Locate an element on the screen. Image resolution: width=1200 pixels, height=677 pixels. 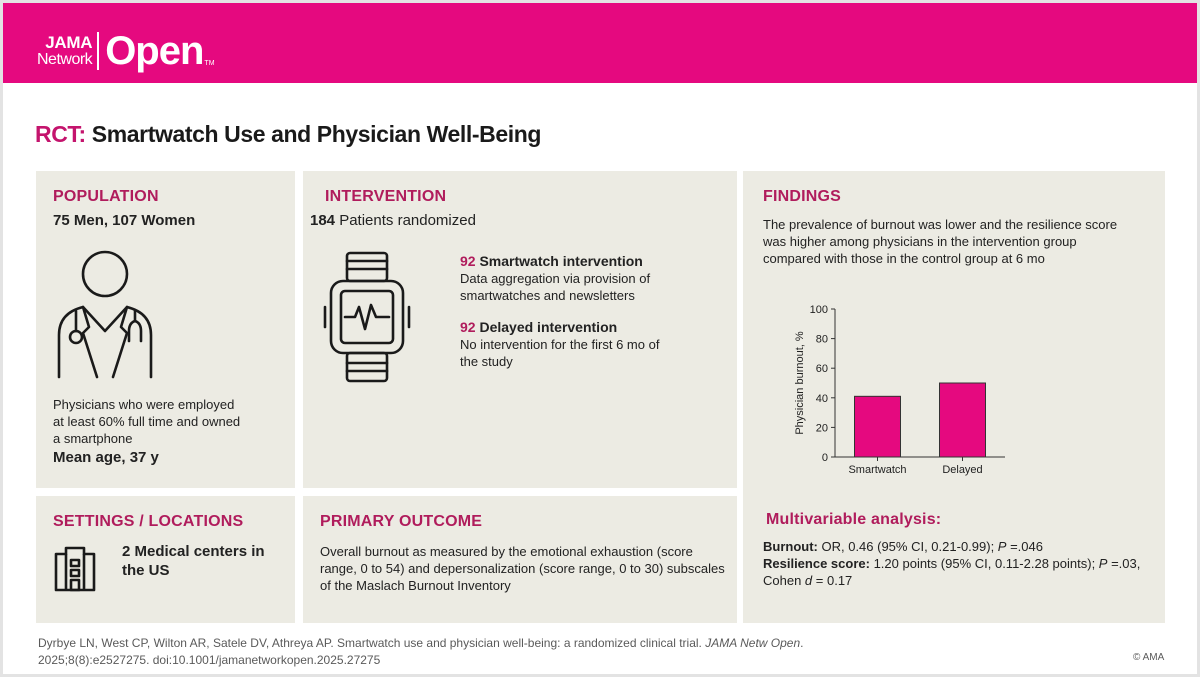
bar-smartwatch is located at coordinates (877, 426).